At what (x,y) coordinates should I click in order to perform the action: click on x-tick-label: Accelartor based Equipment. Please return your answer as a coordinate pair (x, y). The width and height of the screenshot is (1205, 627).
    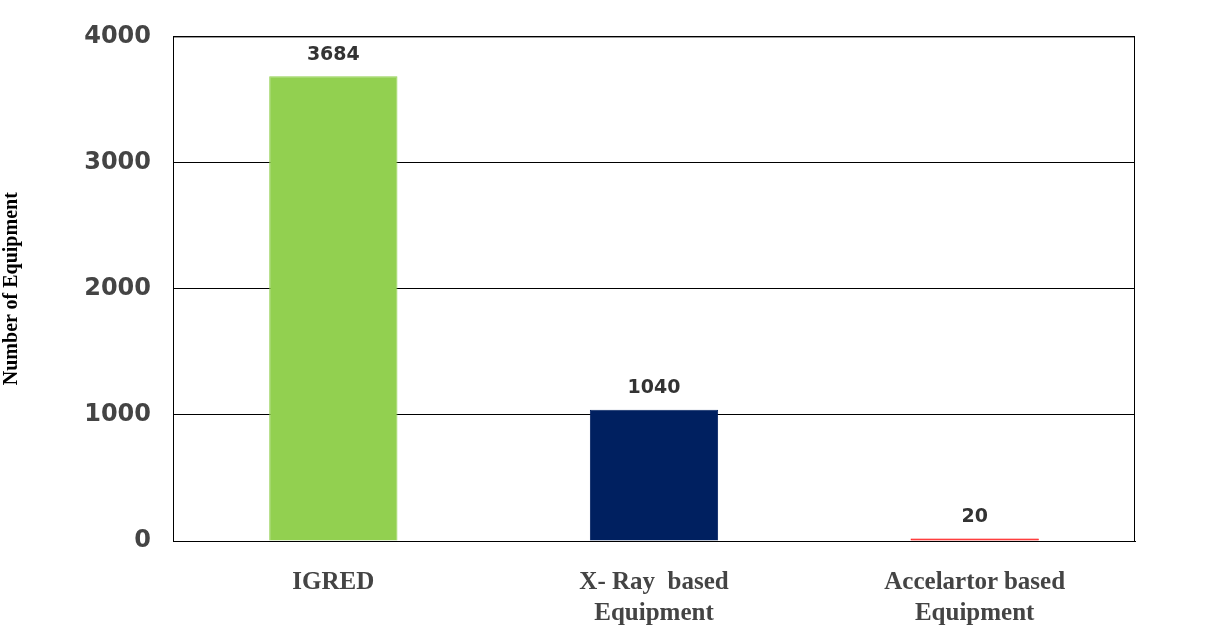
    Looking at the image, I should click on (975, 596).